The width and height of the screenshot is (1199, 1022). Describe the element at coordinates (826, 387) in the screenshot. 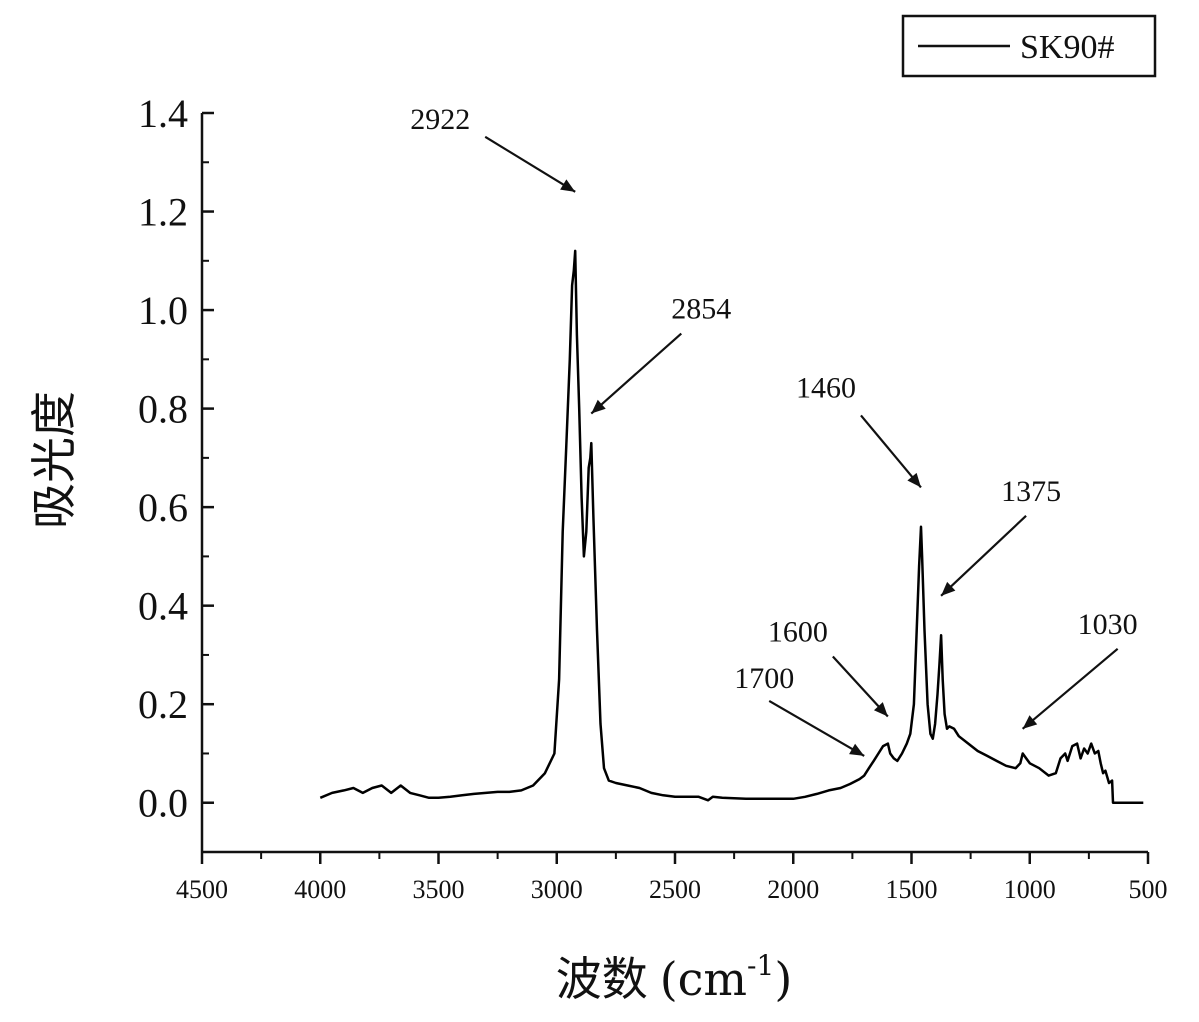

I see `annotation-label: 1460` at that location.